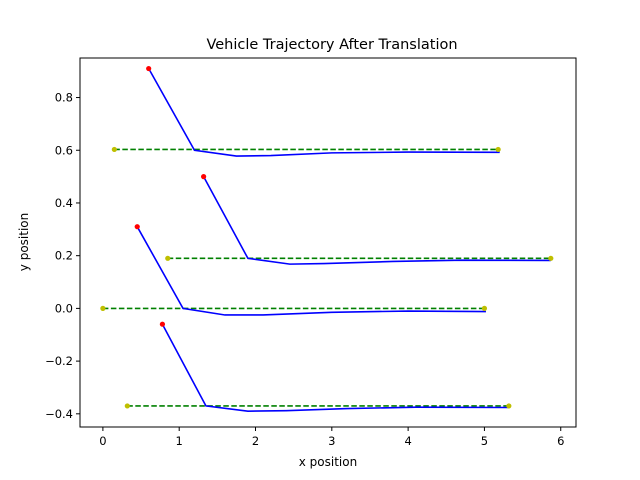 The width and height of the screenshot is (640, 480). I want to click on x-tick-label: 6, so click(560, 441).